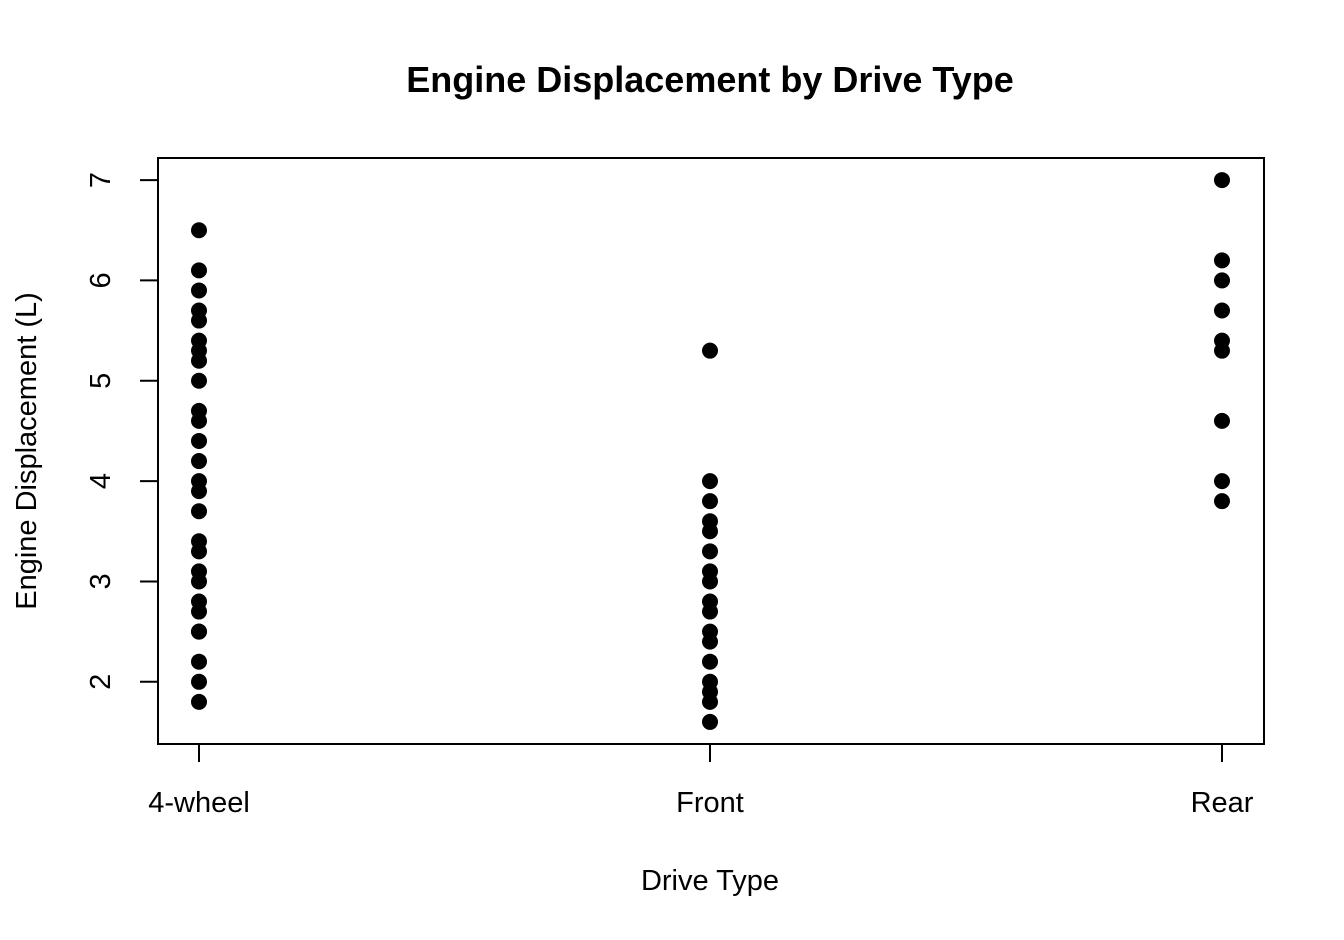 The height and width of the screenshot is (940, 1344). Describe the element at coordinates (101, 481) in the screenshot. I see `y-tick-label: 4` at that location.